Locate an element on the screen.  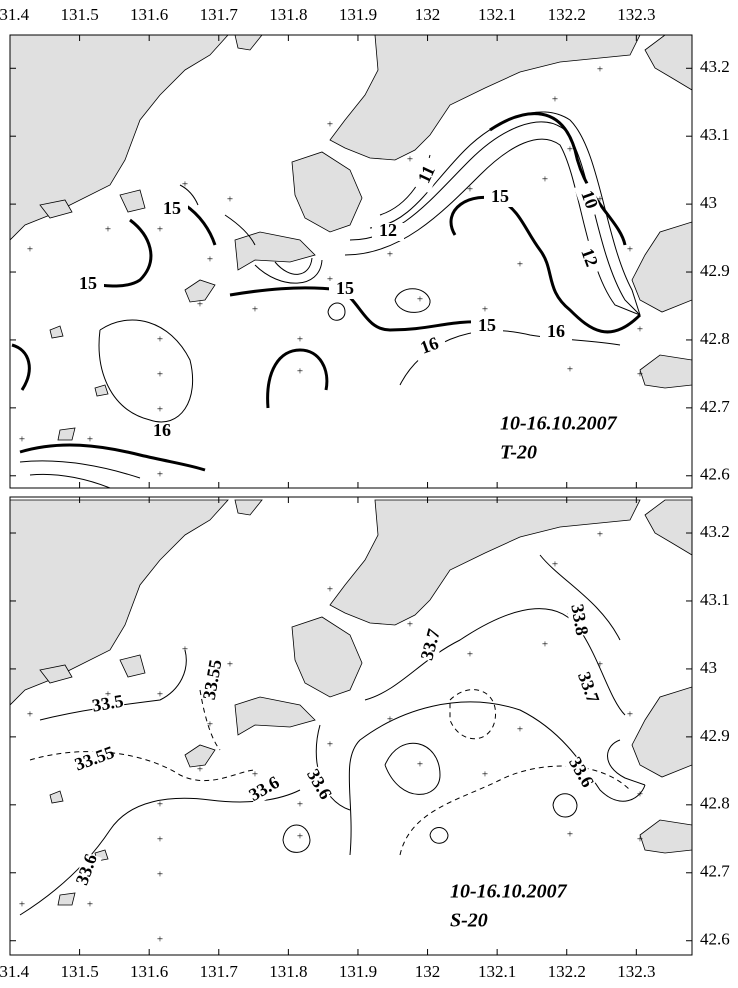
y-tick-label: 43 is located at coordinates (708, 202).